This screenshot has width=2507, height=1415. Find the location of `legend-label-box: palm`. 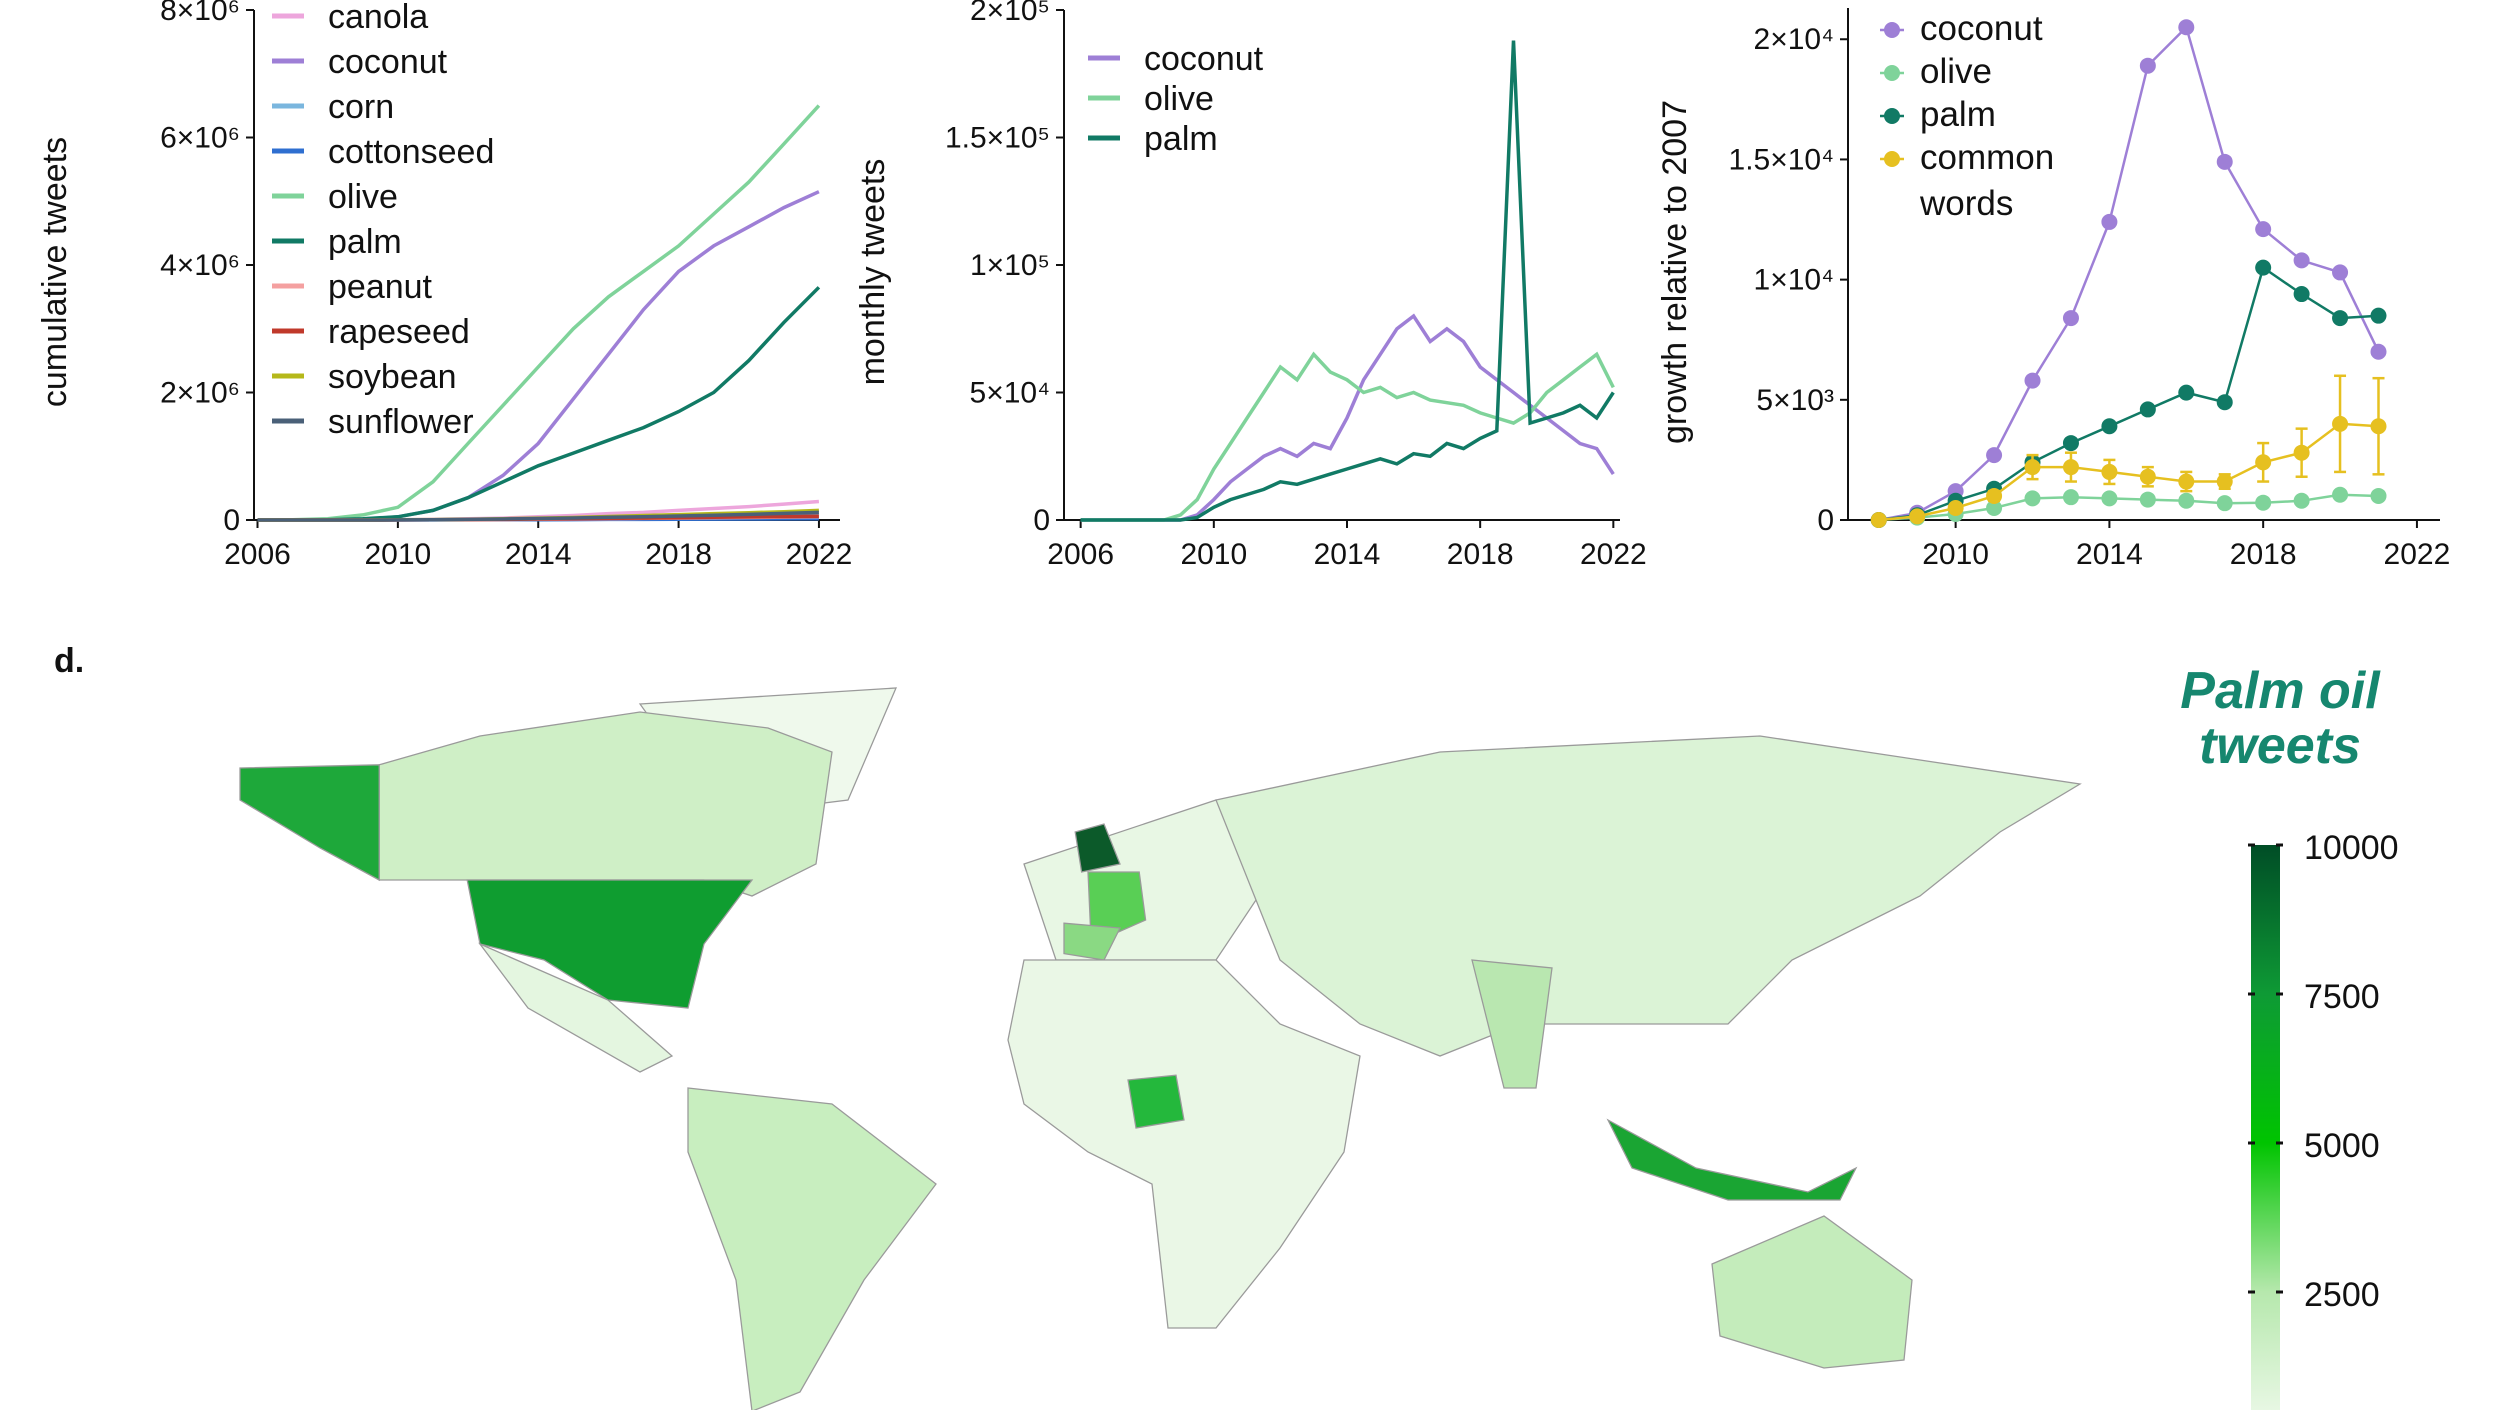

legend-label-box: palm is located at coordinates (1958, 114).